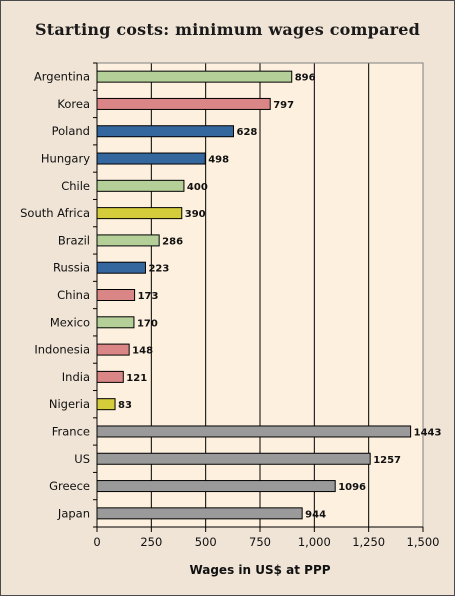 Image resolution: width=455 pixels, height=596 pixels. Describe the element at coordinates (136, 378) in the screenshot. I see `data-label: 121` at that location.